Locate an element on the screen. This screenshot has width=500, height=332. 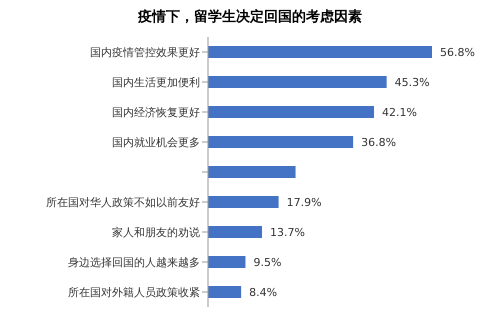
y-tick-label: 国内生活更加便利 is located at coordinates (156, 82).